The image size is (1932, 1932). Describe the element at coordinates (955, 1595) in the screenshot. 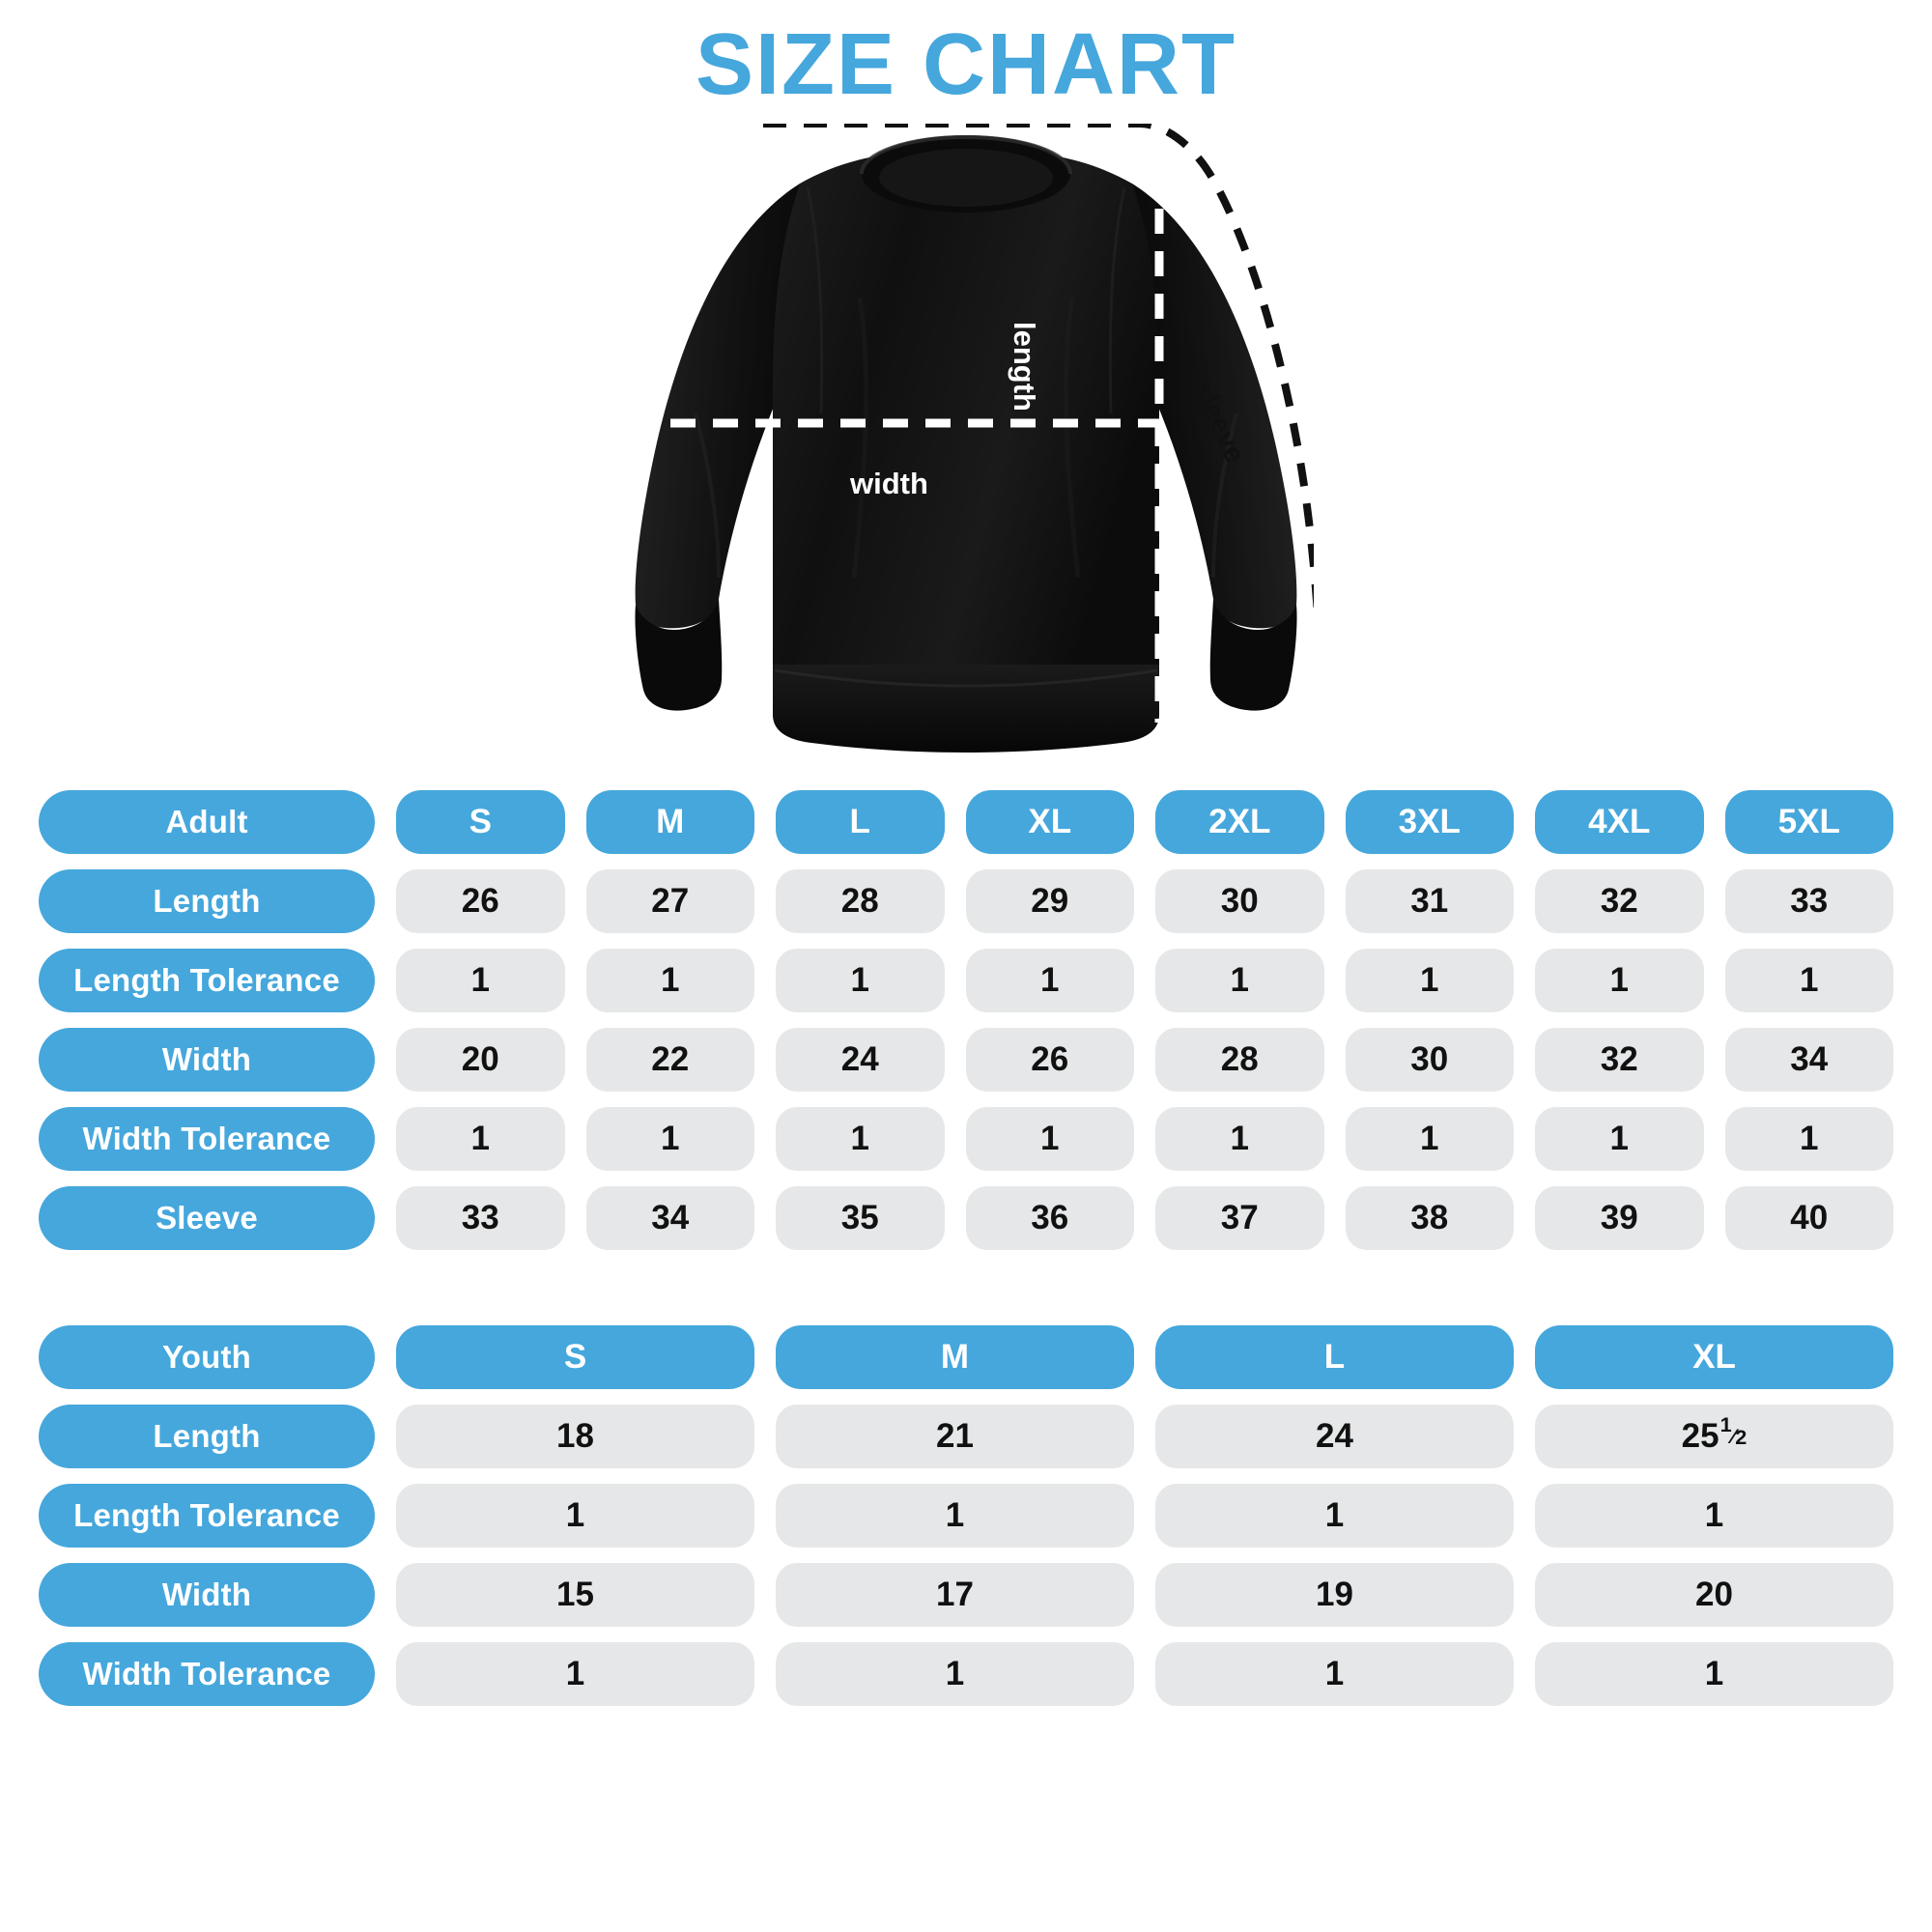

I see `measurement-cell: 17` at that location.